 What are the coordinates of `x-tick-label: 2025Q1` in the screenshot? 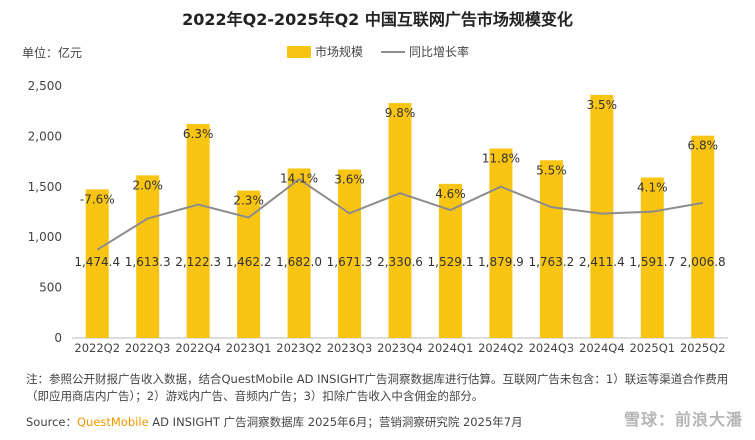 It's located at (652, 348).